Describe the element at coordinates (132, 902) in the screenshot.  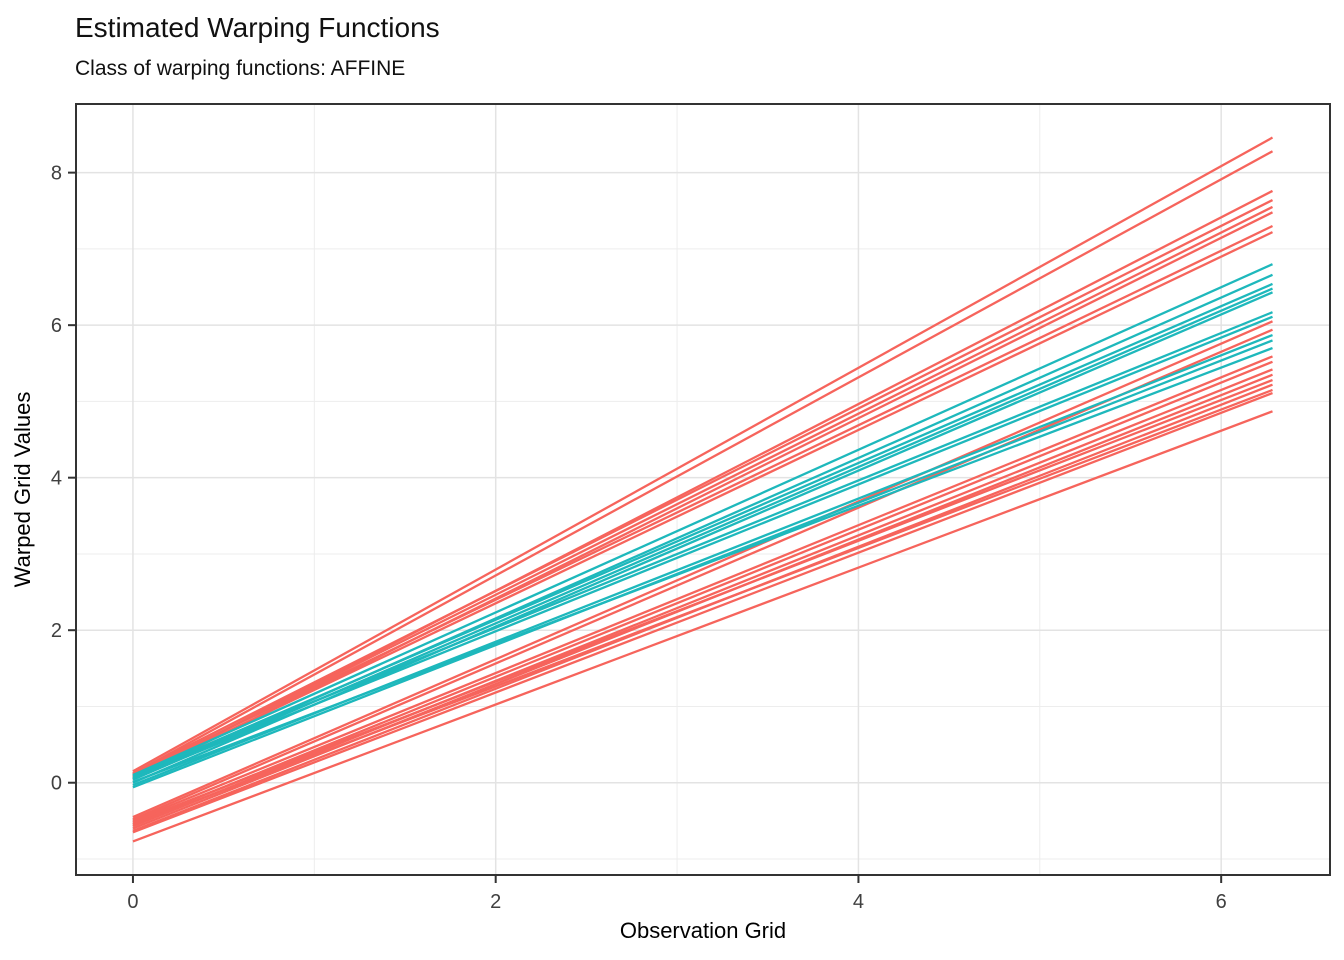
I see `x-tick-label: 0` at that location.